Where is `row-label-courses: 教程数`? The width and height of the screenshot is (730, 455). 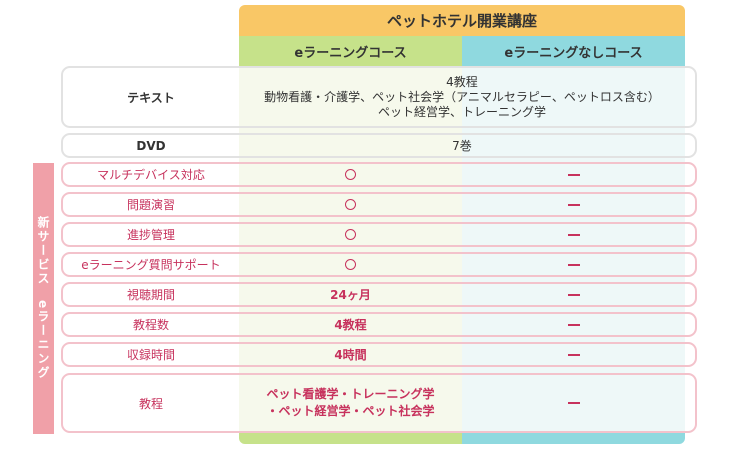 row-label-courses: 教程数 is located at coordinates (150, 325).